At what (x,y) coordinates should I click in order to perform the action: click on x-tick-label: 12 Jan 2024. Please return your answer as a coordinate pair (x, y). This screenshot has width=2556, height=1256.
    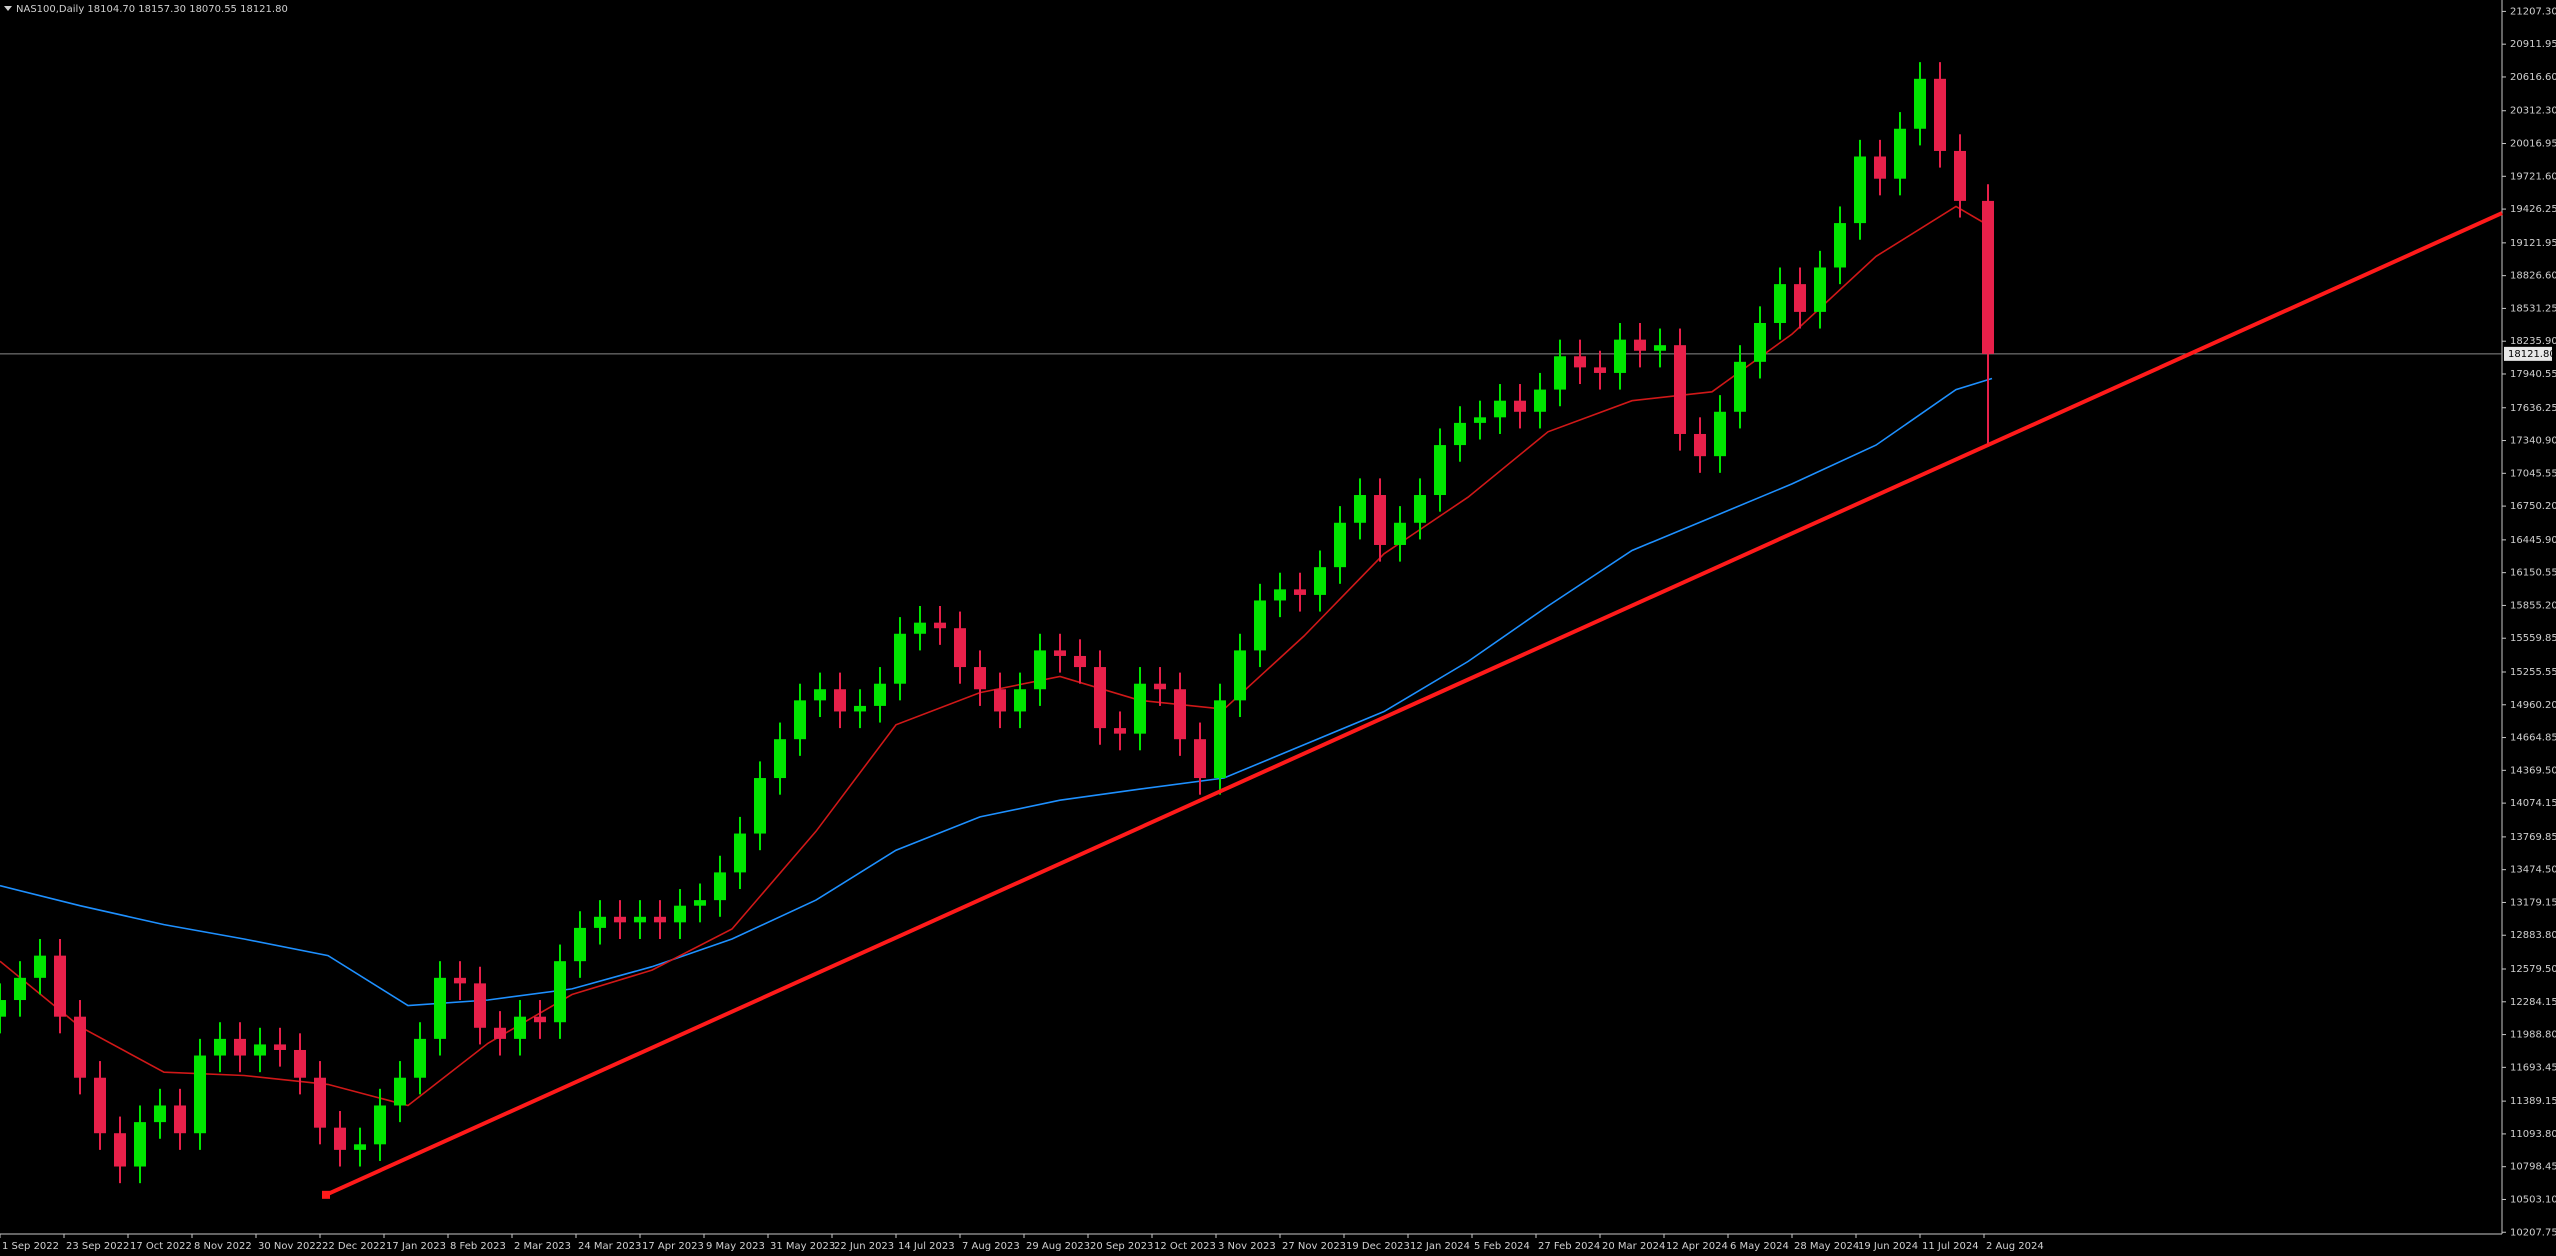
    Looking at the image, I should click on (1440, 1246).